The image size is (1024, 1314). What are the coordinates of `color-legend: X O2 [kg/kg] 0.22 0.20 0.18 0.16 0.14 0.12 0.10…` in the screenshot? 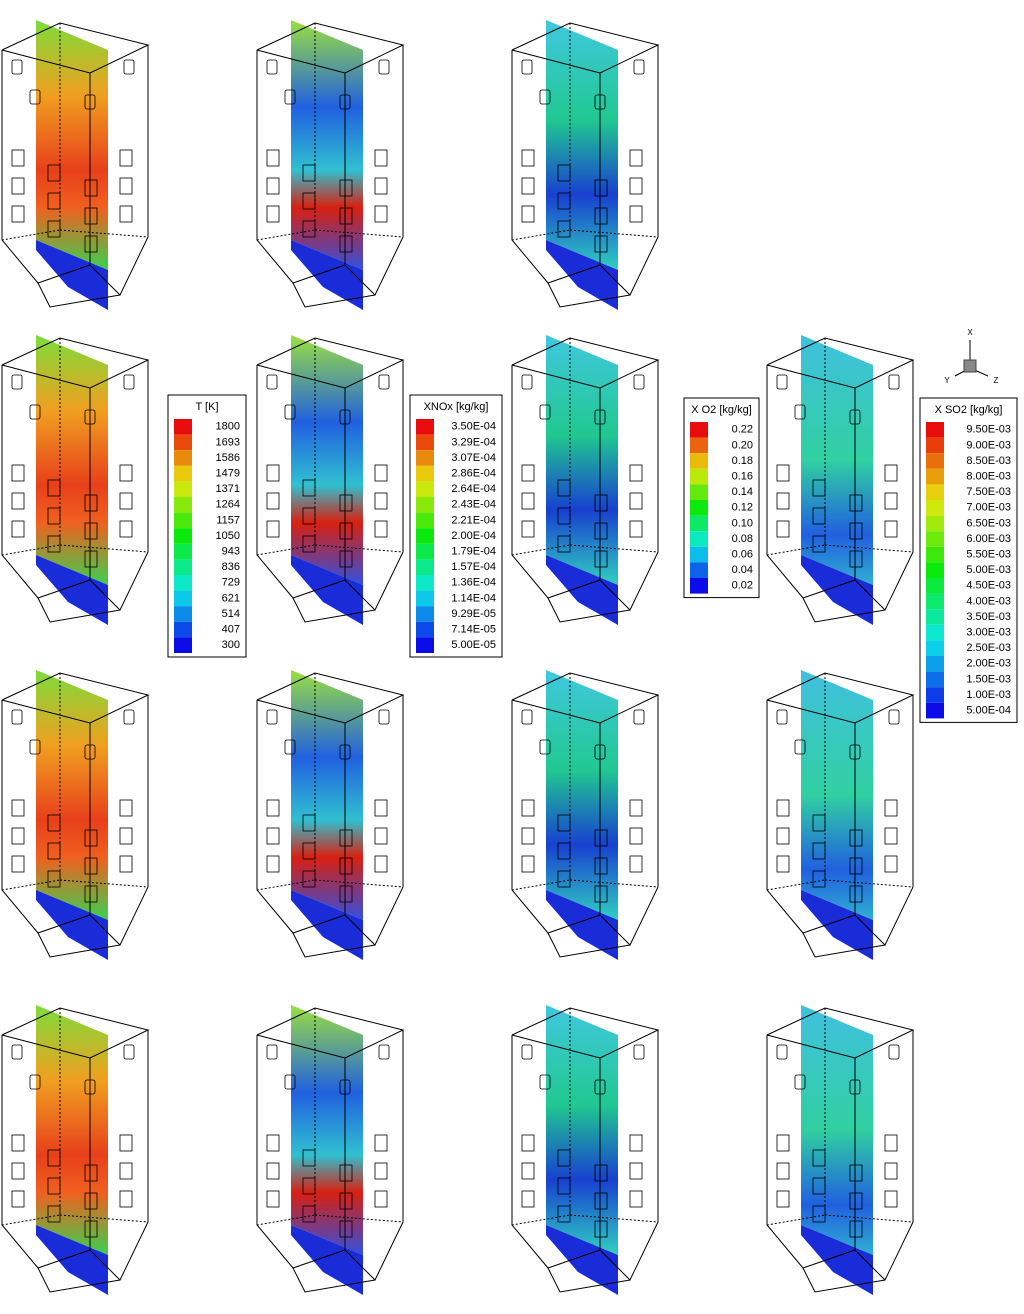 It's located at (721, 498).